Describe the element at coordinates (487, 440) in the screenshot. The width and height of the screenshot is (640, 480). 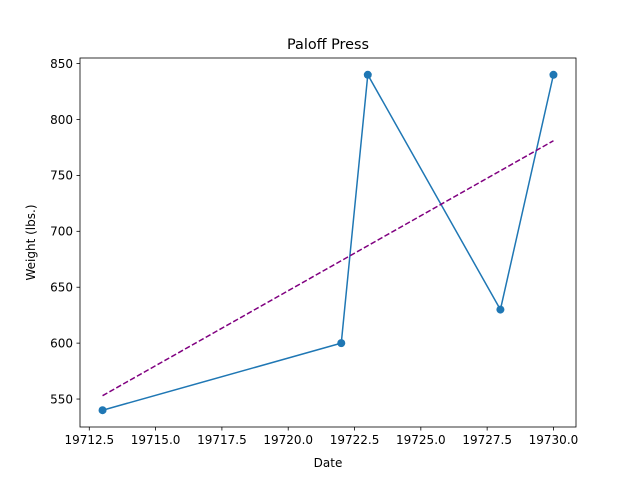
I see `x-tick-label: 19727.5` at that location.